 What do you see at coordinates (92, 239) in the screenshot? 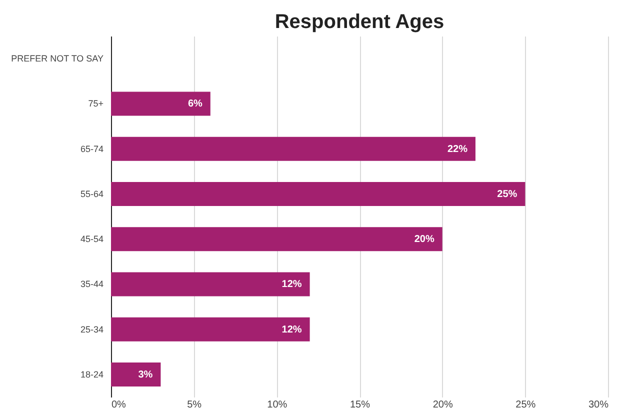
I see `y-tick-label: 45-54` at bounding box center [92, 239].